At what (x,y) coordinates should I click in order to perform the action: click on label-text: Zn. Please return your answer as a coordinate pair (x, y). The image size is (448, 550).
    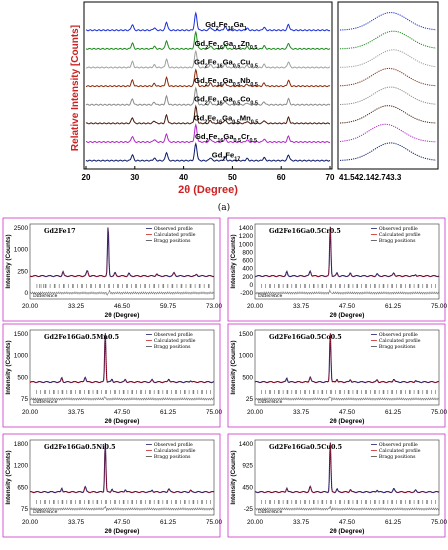
    Looking at the image, I should click on (246, 43).